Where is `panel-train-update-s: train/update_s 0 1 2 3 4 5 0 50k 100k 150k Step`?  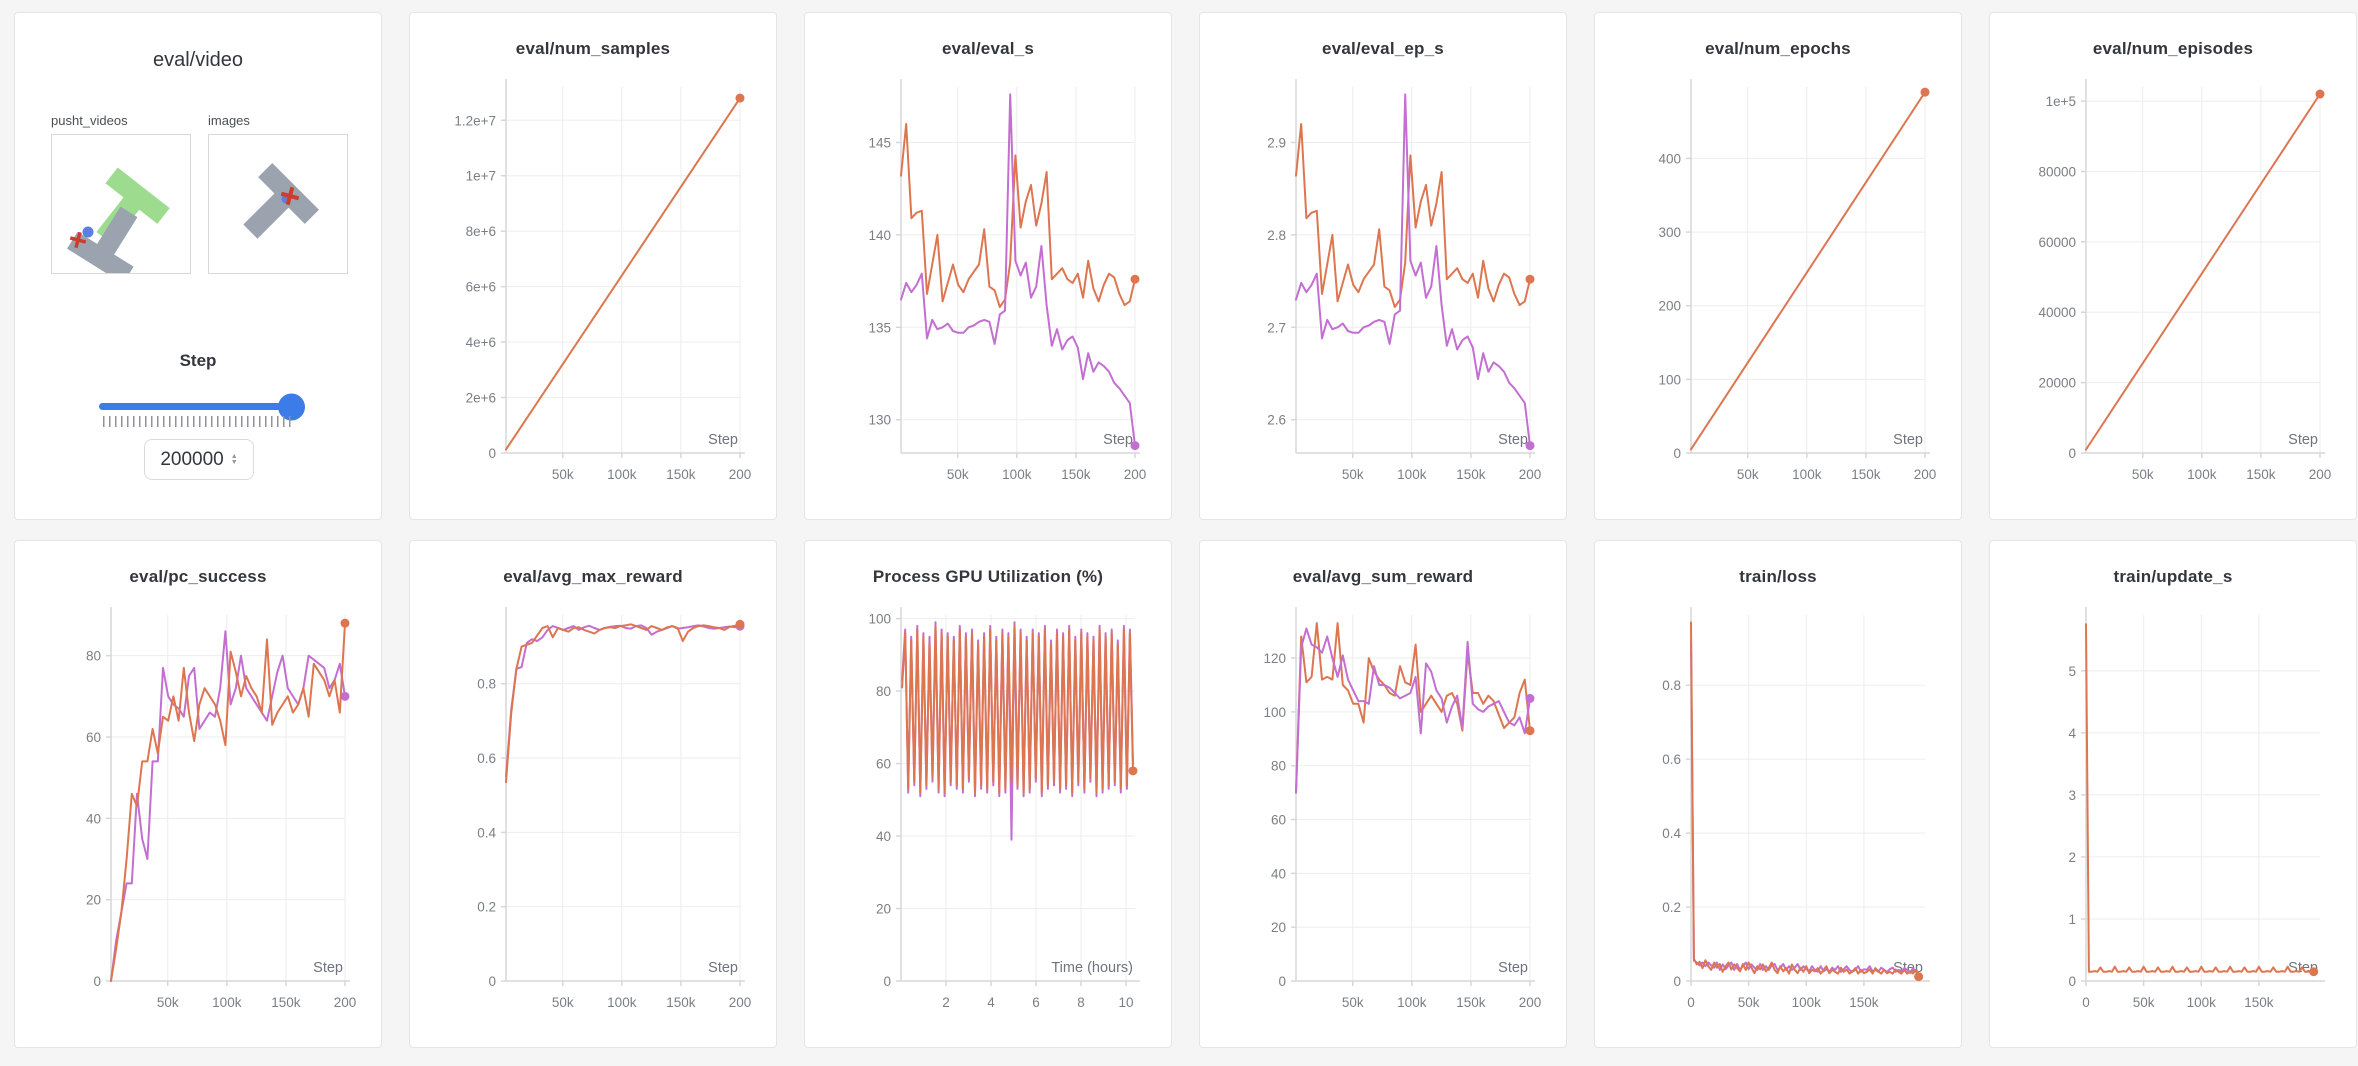
panel-train-update-s: train/update_s 0 1 2 3 4 5 0 50k 100k 150k Step is located at coordinates (2173, 794).